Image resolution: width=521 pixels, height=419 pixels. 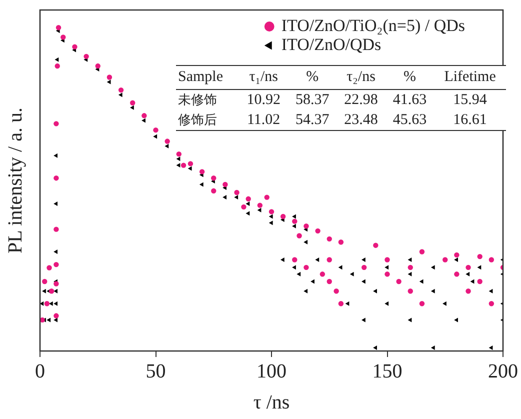 I want to click on text: 修饰后 11.02 54.37 23.48 45.63 16.61, so click(x=332, y=120).